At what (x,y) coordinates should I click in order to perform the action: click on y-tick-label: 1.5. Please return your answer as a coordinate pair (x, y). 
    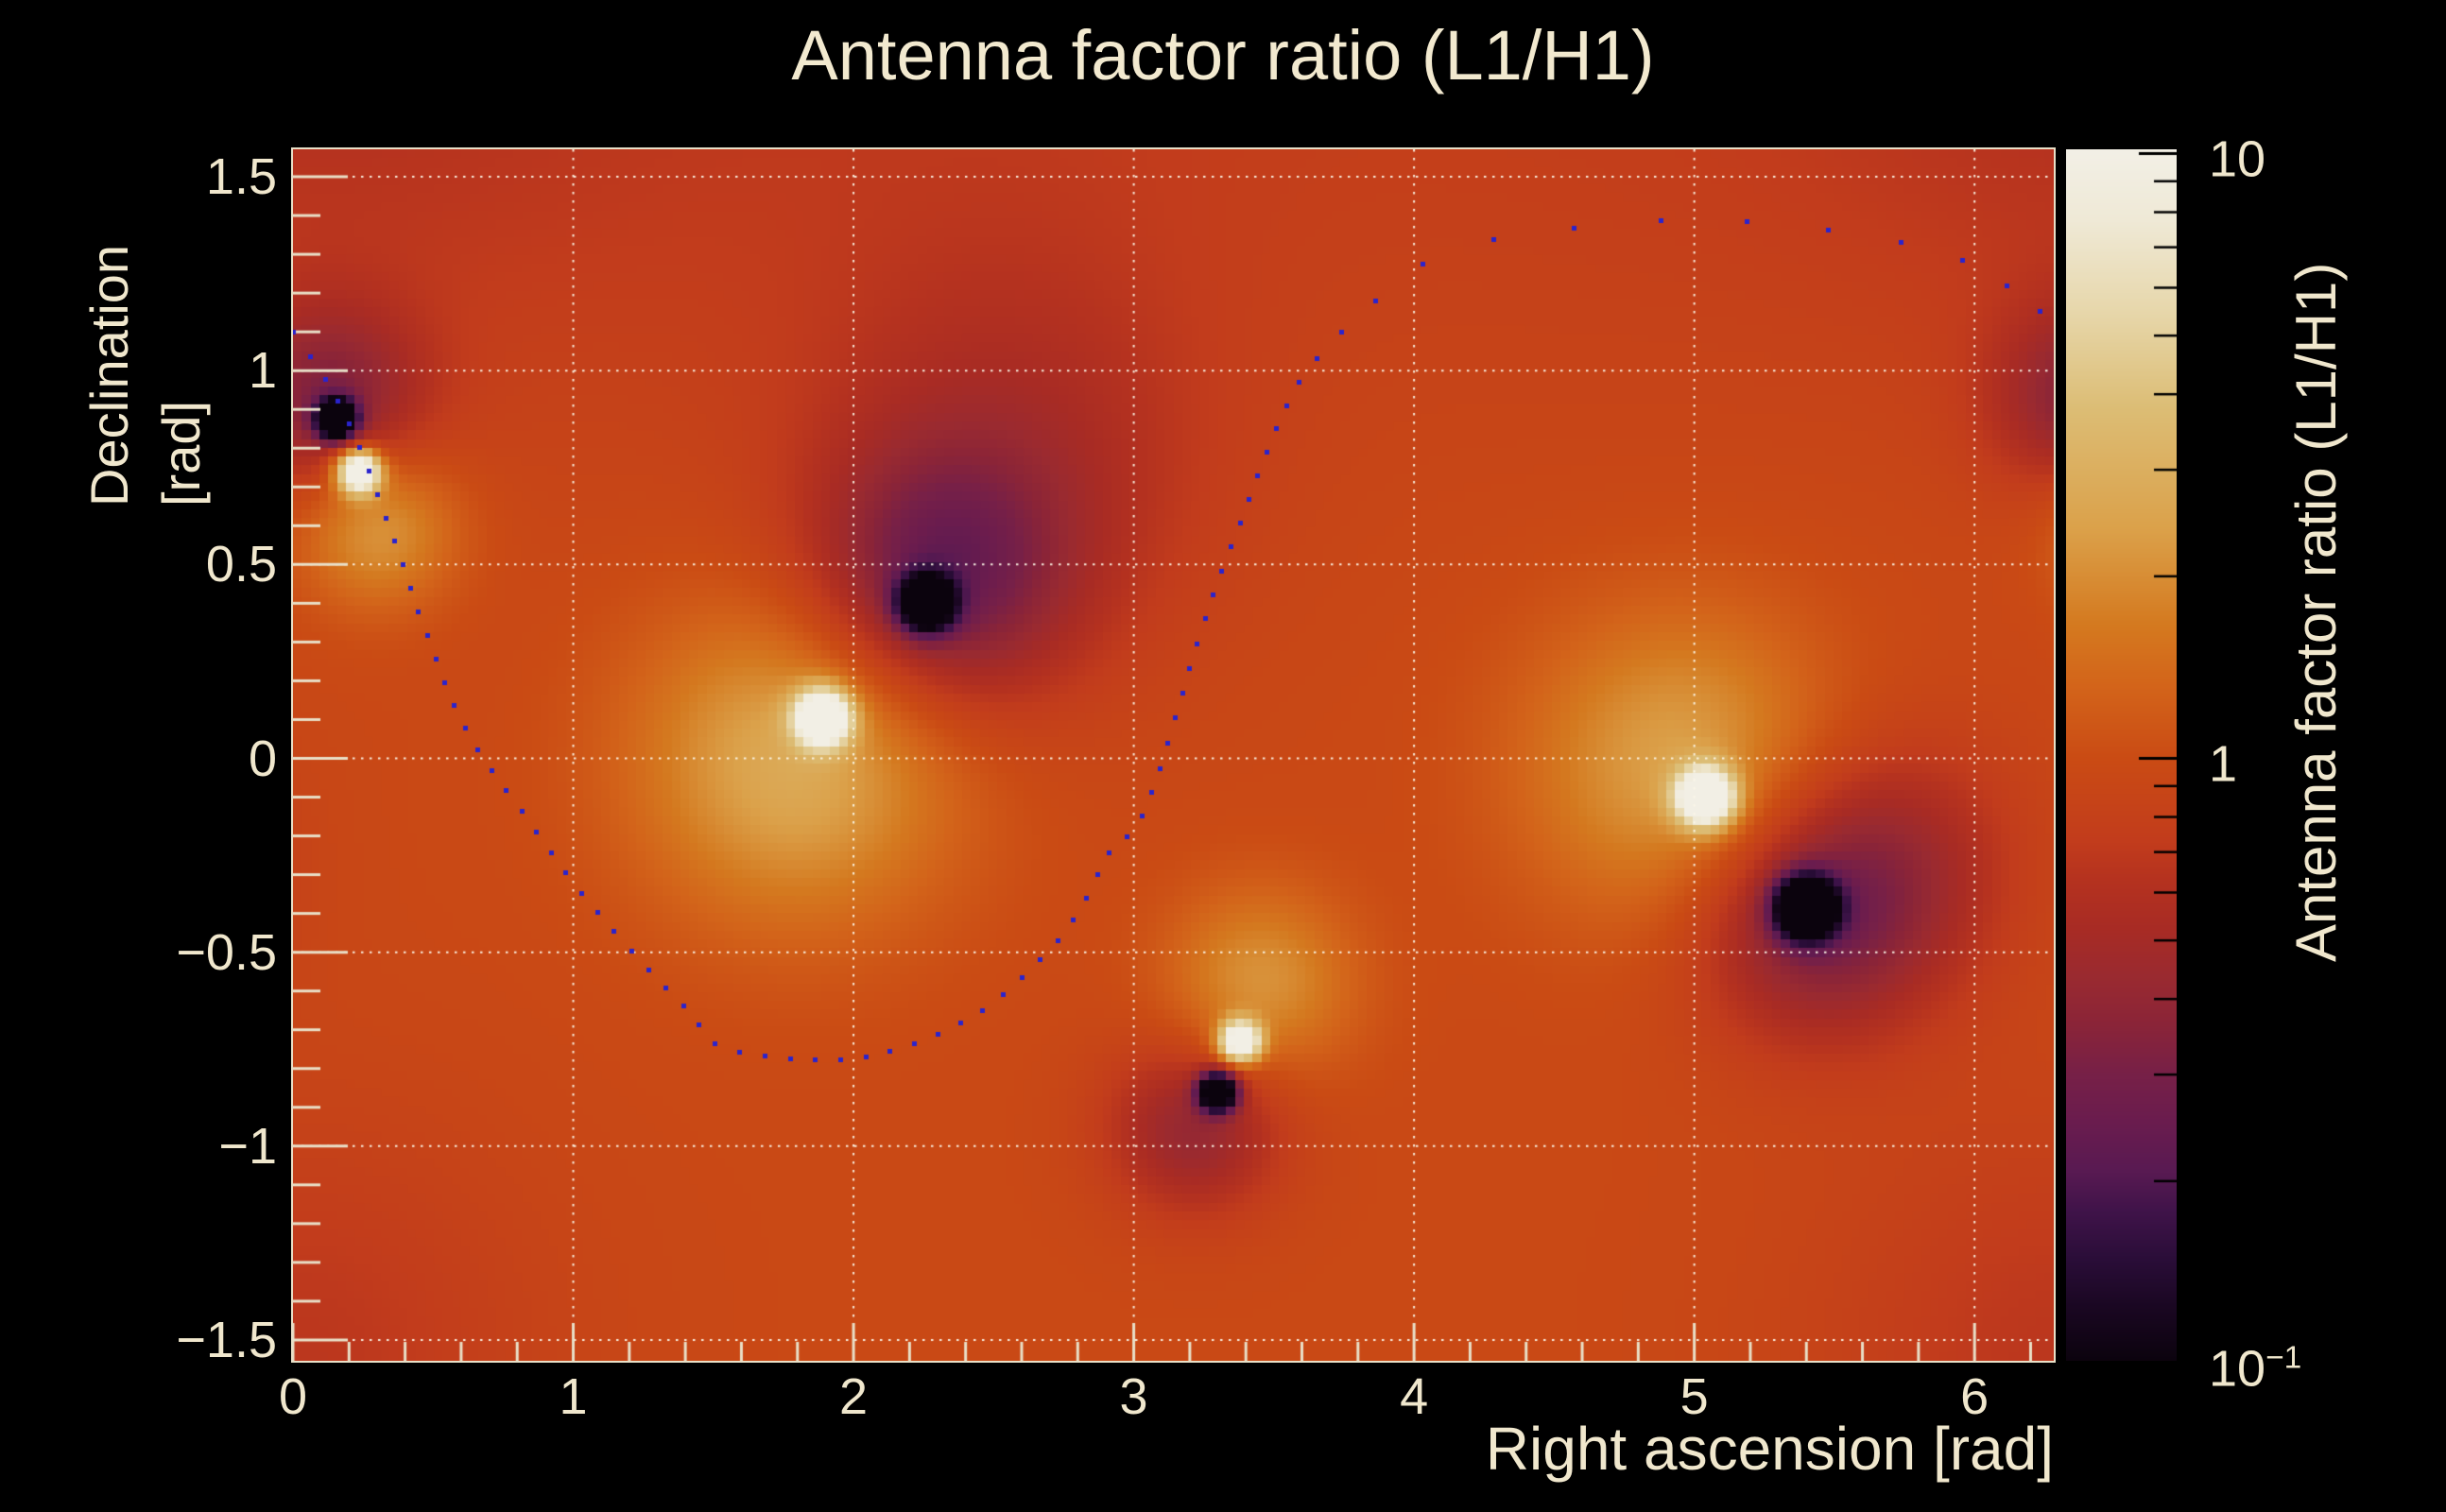
    Looking at the image, I should click on (241, 177).